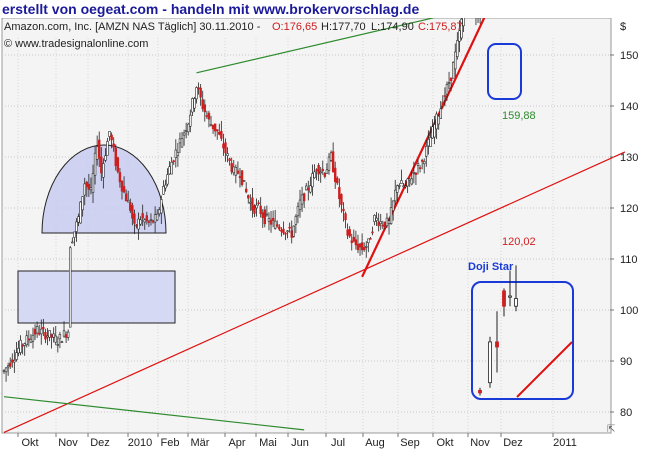 This screenshot has width=650, height=455. I want to click on level-label-red: 120,02, so click(519, 242).